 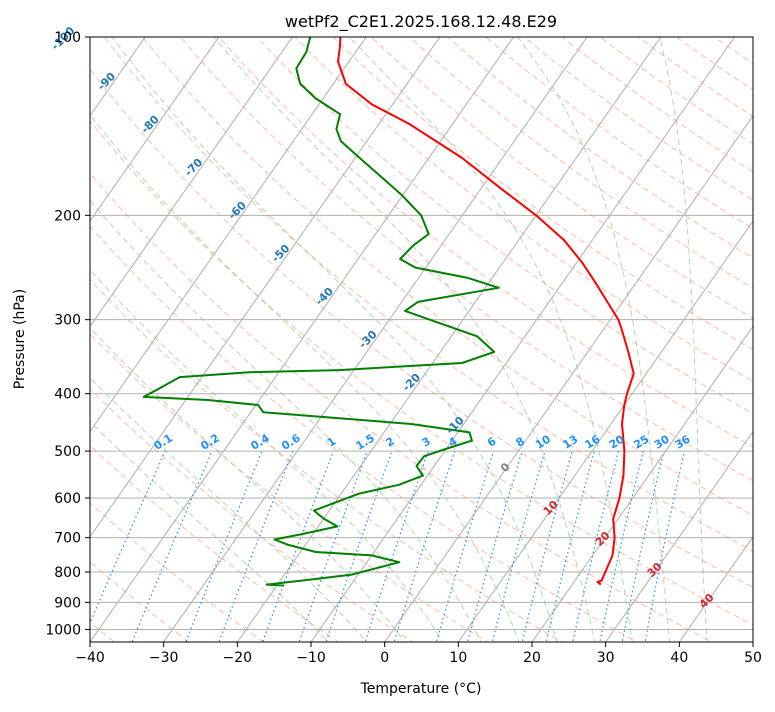 I want to click on x-tick-label: 10, so click(x=458, y=658).